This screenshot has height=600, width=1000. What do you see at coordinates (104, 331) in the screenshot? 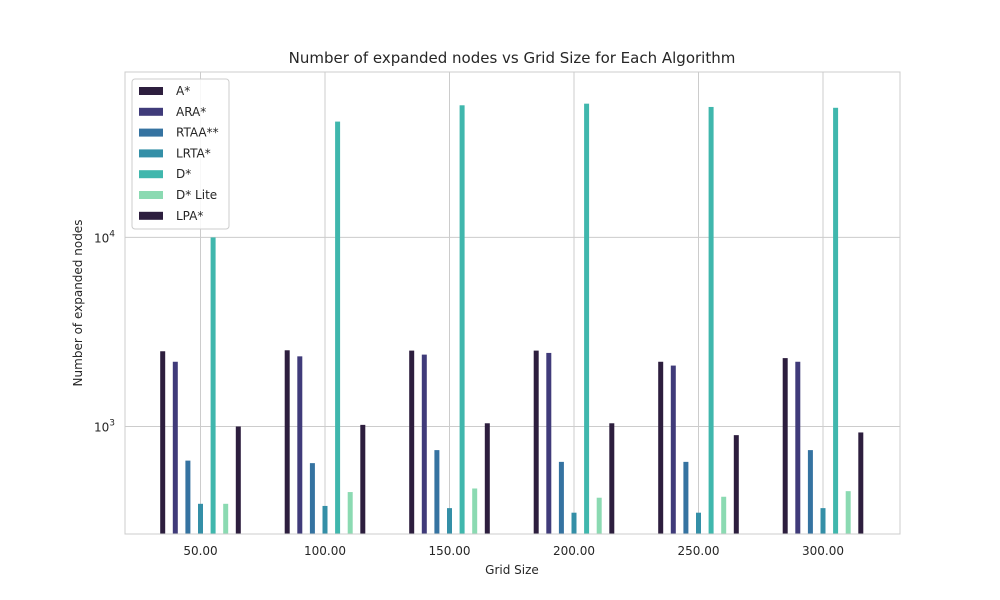
I see `y-tick-labels: 10³ 10⁴` at bounding box center [104, 331].